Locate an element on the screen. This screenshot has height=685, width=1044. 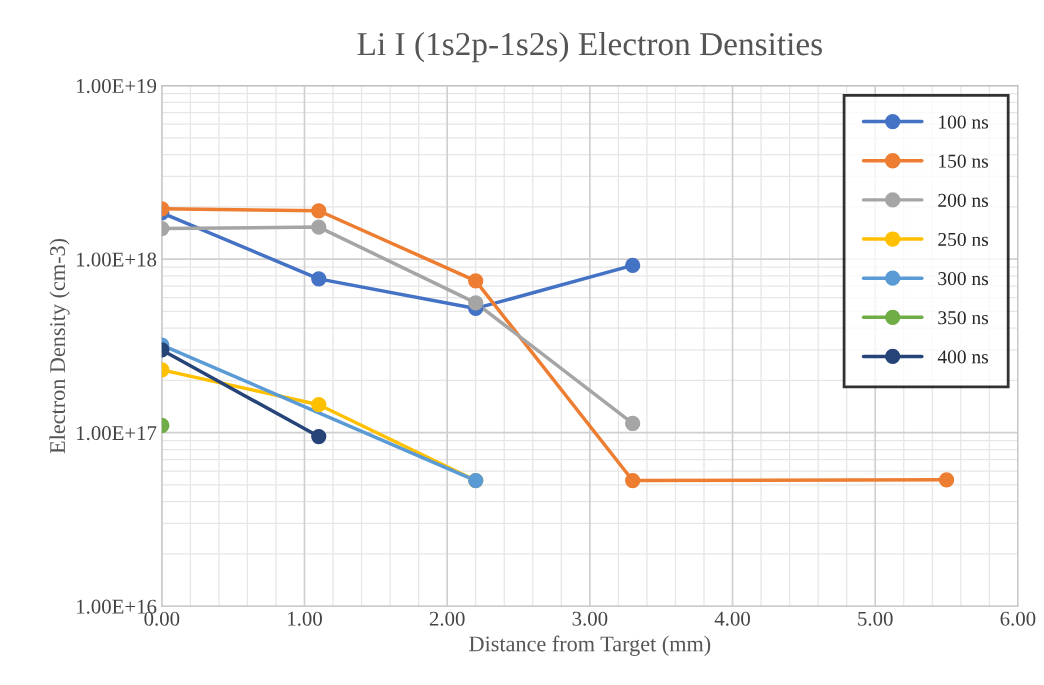
x-tick-label: 2.00 is located at coordinates (447, 618).